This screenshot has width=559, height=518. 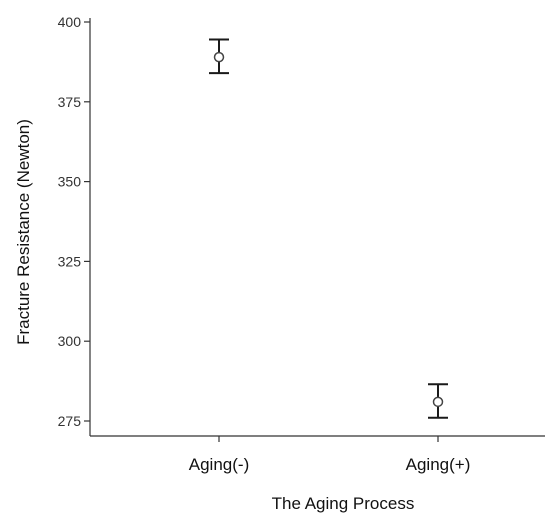 I want to click on y-tick-label-275: 275, so click(x=70, y=421).